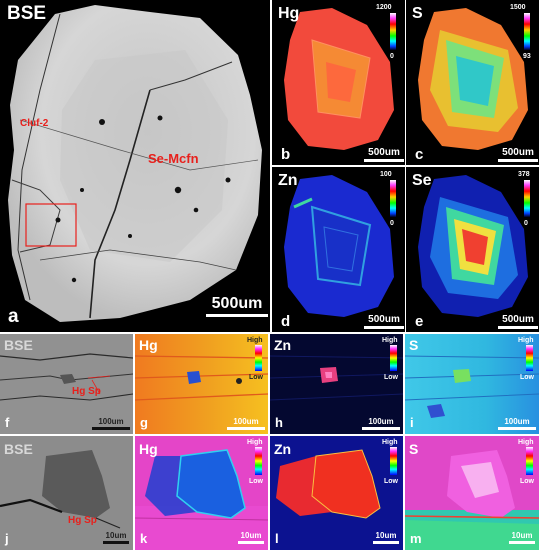  I want to click on panel-j-mineral-label: Hg Sp, so click(82, 520).